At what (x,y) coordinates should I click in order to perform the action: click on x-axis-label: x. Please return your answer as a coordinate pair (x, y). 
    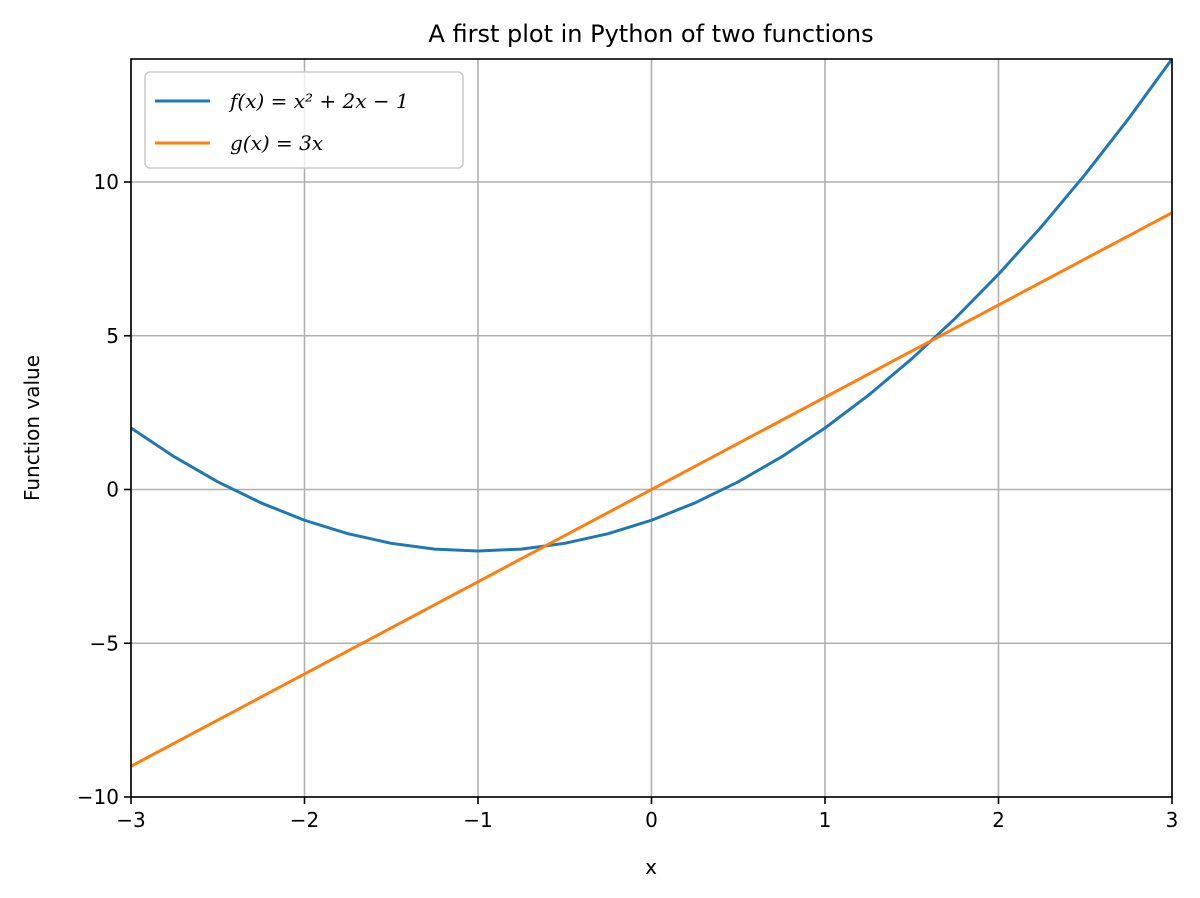
    Looking at the image, I should click on (651, 867).